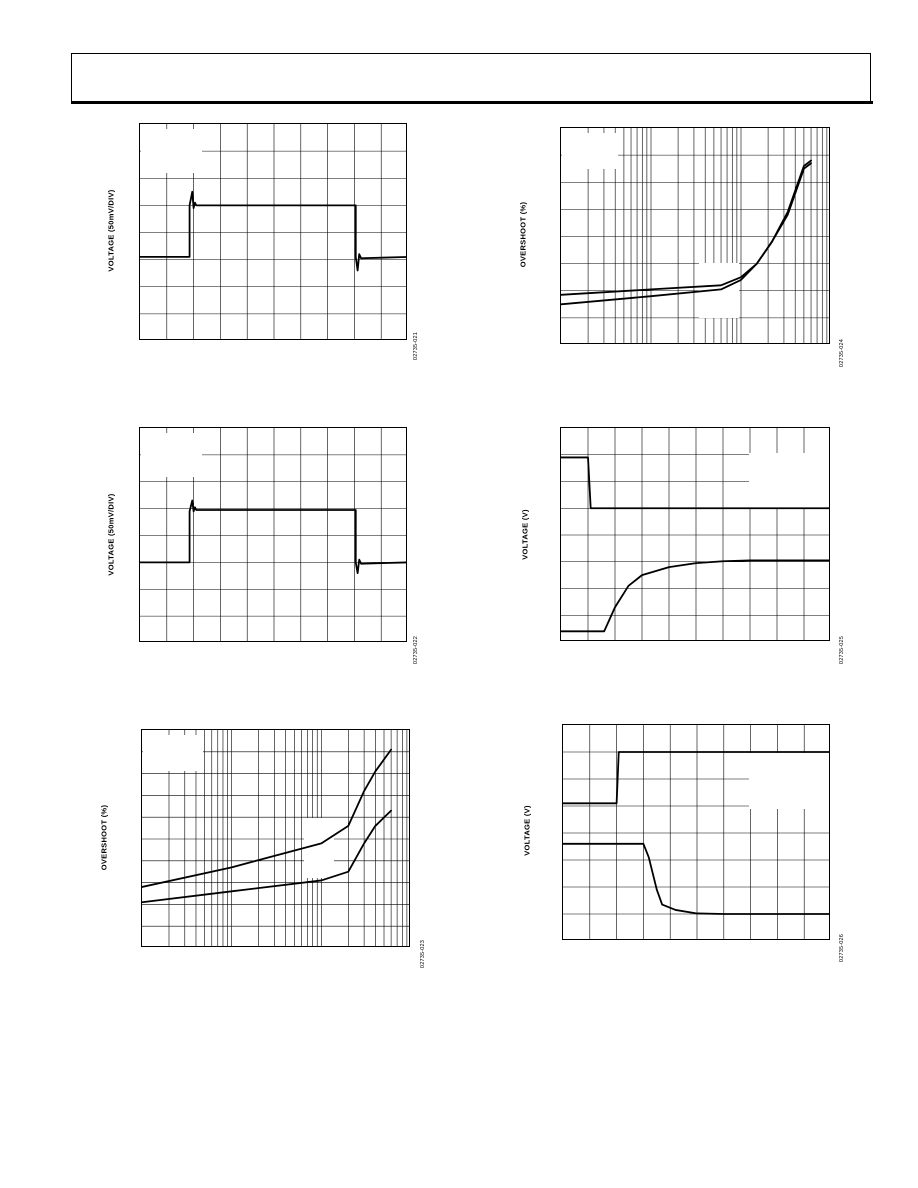  I want to click on chart-6-series-1-line, so click(696, 778).